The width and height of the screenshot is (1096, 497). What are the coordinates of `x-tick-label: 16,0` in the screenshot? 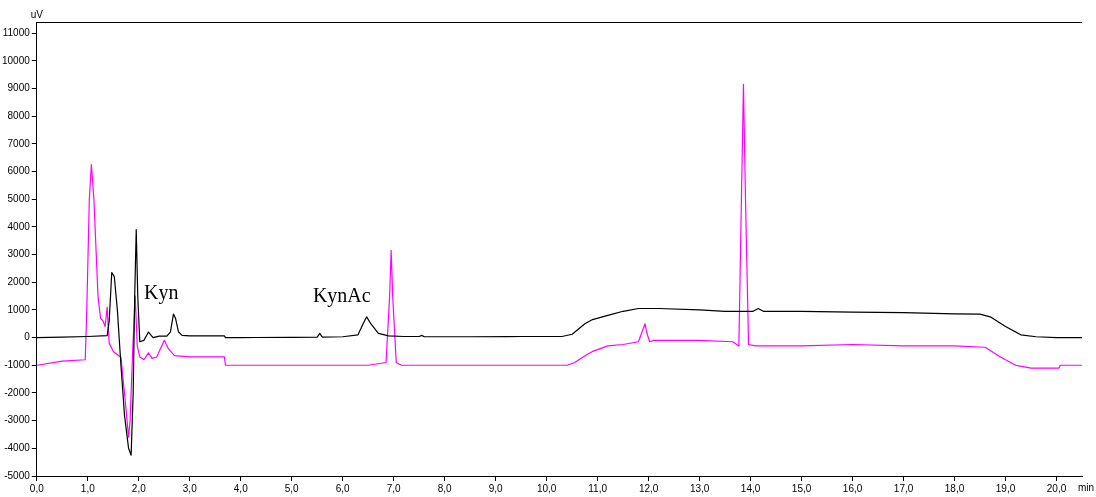 It's located at (852, 488).